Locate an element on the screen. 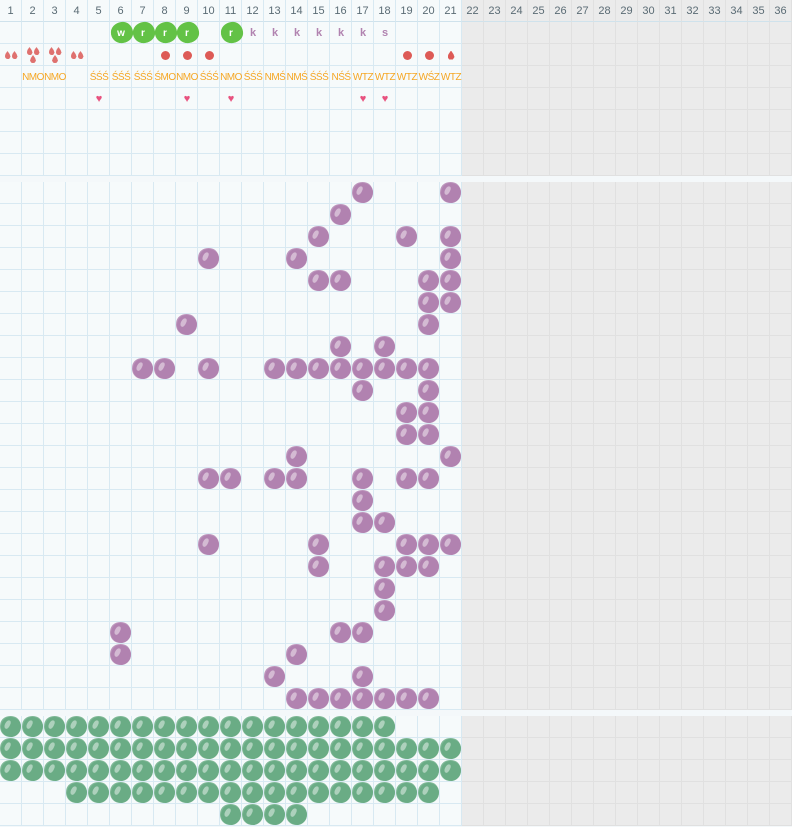  day-number-16: 16 is located at coordinates (341, 11).